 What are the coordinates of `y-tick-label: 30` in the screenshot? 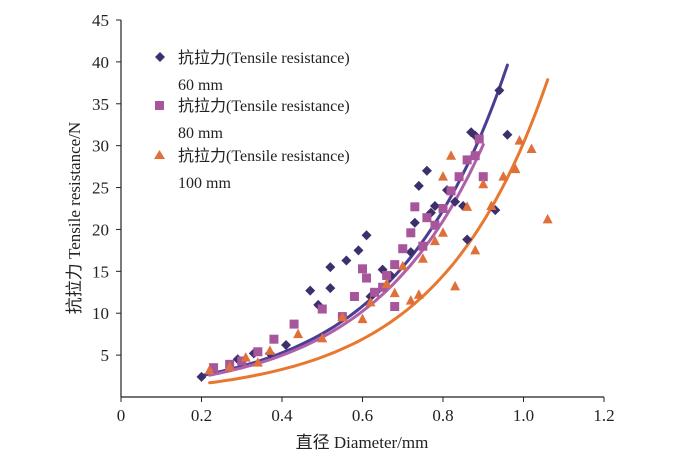 It's located at (100, 146).